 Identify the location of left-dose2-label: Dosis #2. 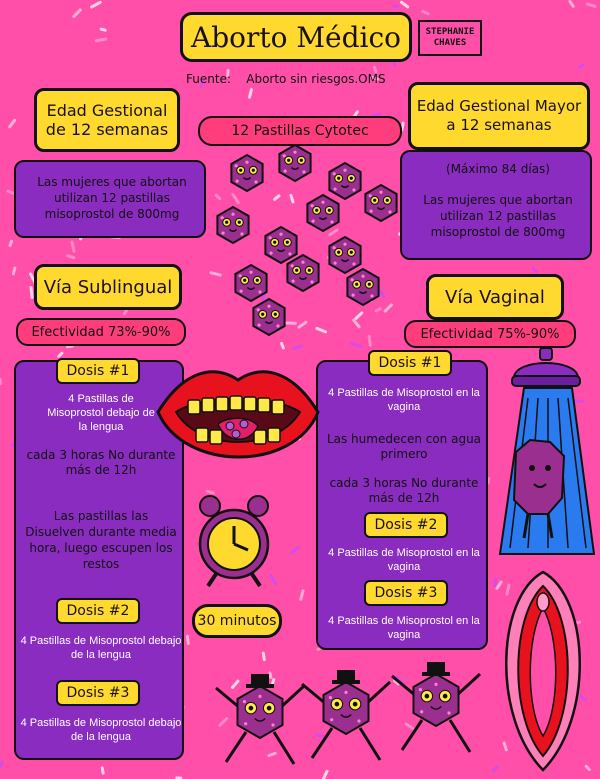
(98, 611).